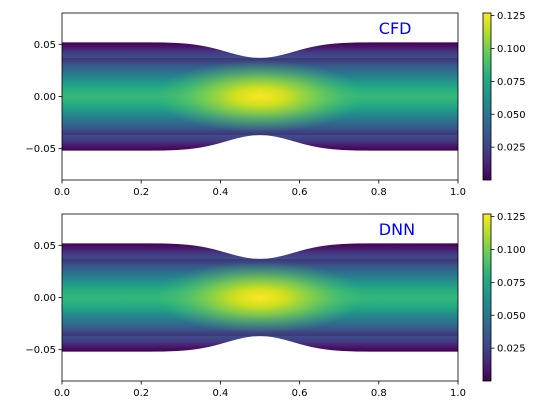 This screenshot has width=551, height=416. I want to click on panel-annotation: DNN, so click(397, 229).